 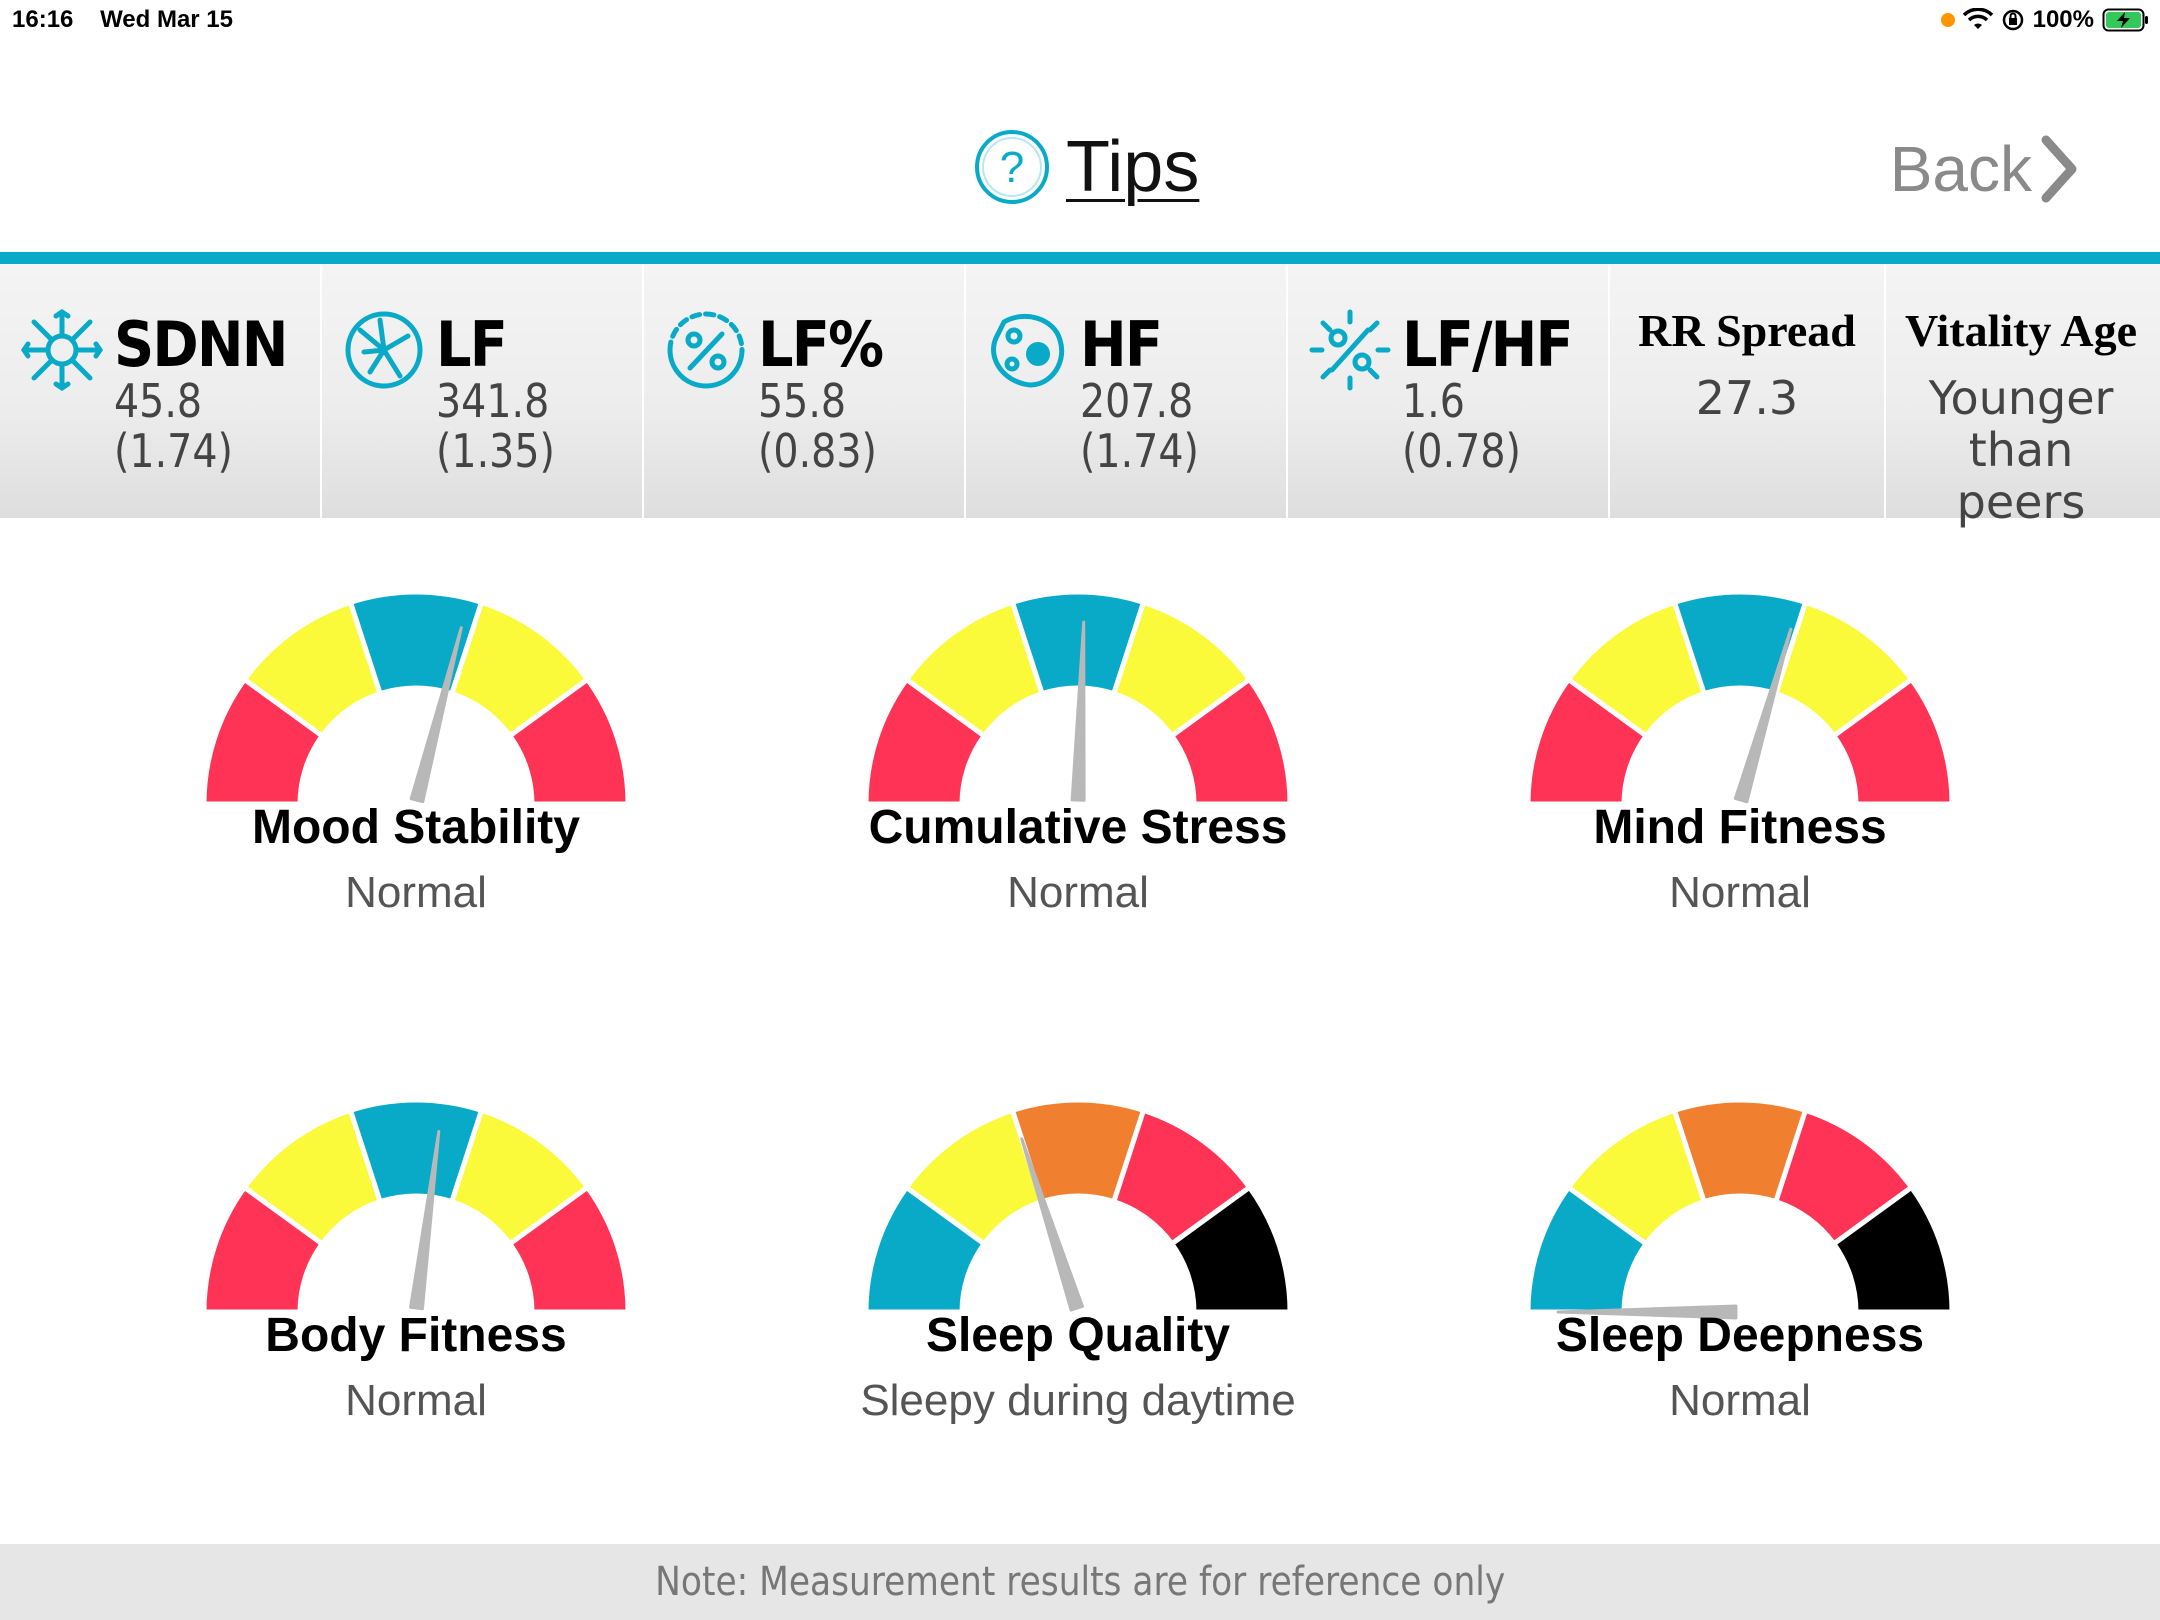 I want to click on metric-vitality-age: Vitality Age Younger than peers, so click(x=2021, y=396).